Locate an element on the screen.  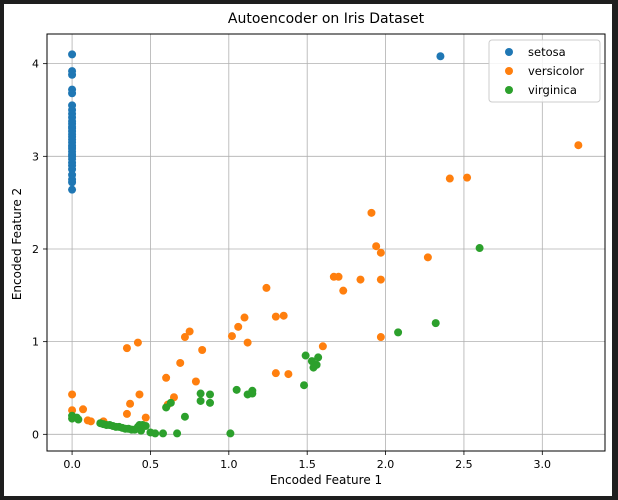
legend-label: versicolor is located at coordinates (556, 71).